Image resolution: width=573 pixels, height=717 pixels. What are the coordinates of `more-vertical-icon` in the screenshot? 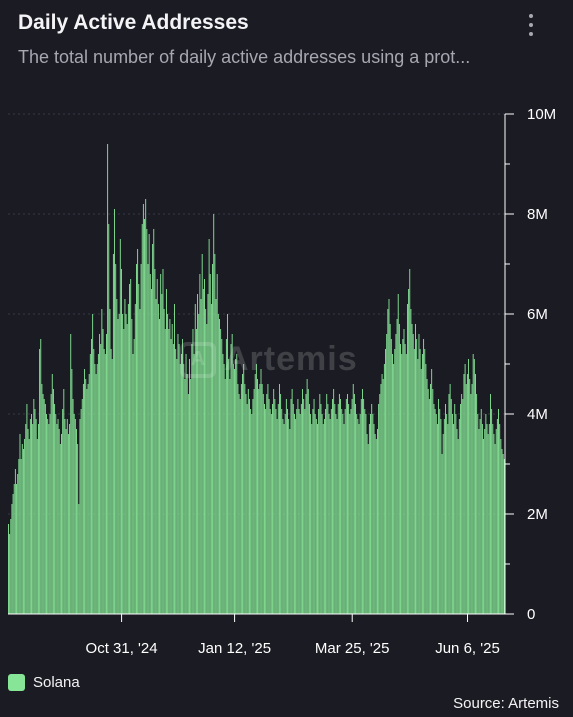 It's located at (531, 25).